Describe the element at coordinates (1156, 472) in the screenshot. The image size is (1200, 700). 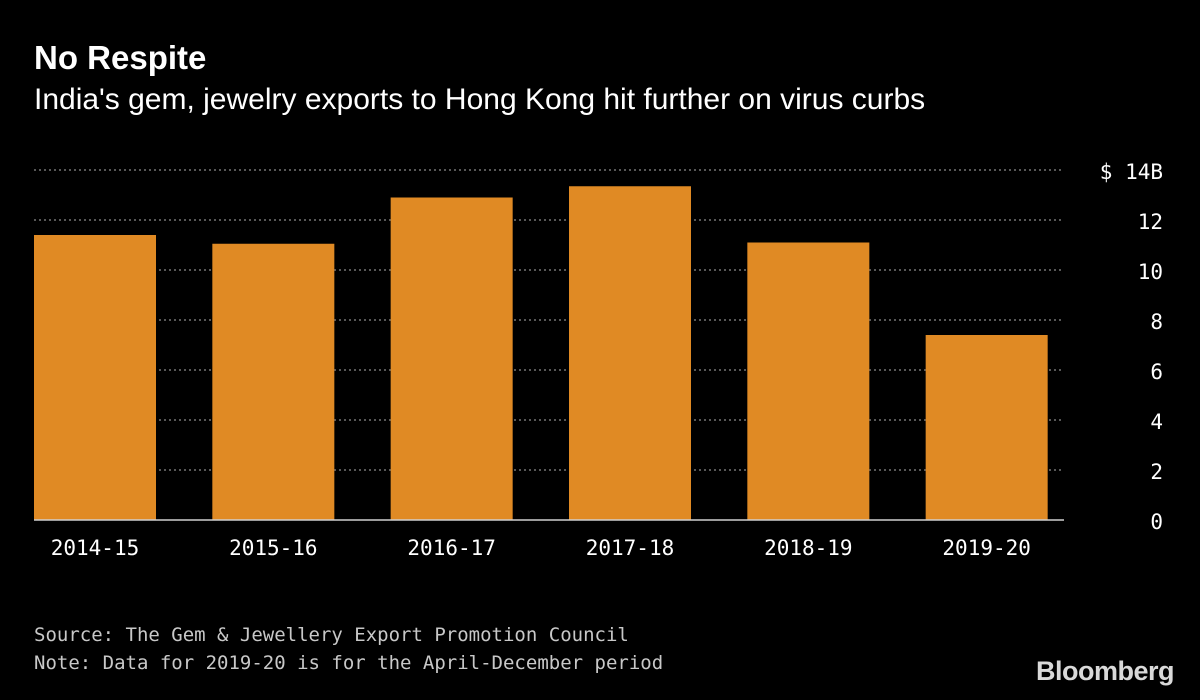
I see `y-tick-label: 2` at that location.